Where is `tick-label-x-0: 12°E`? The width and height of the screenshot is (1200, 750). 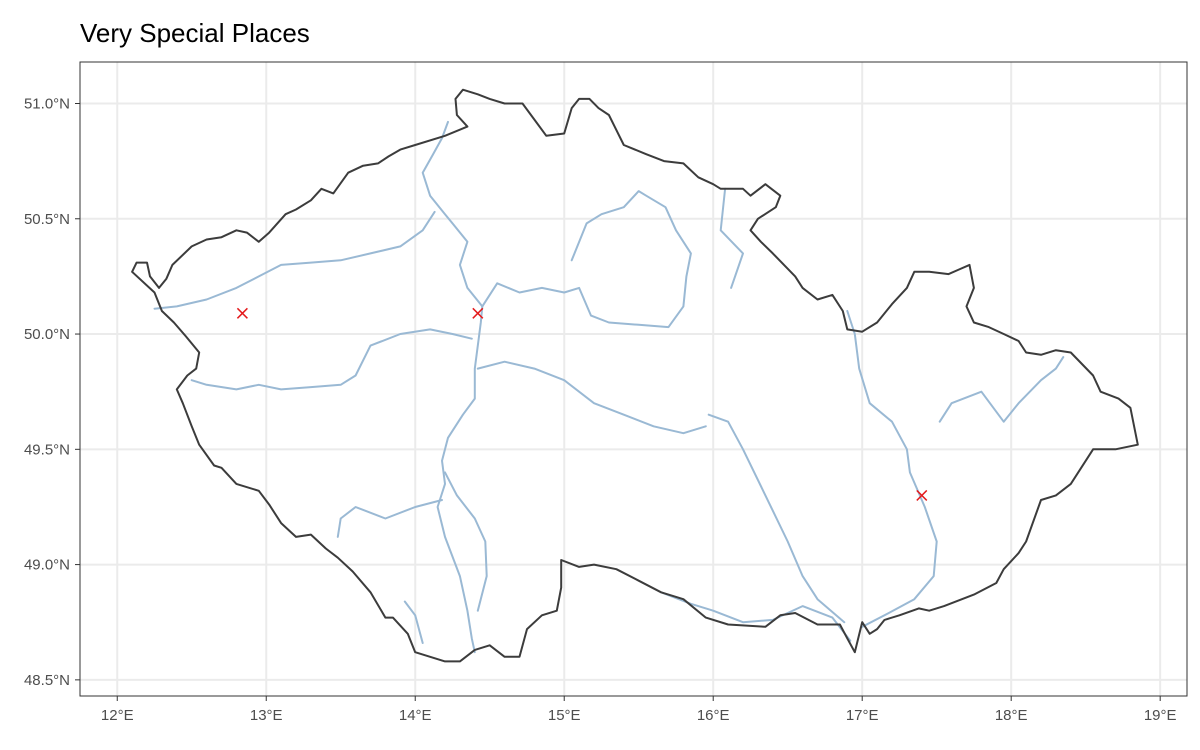
tick-label-x-0: 12°E is located at coordinates (117, 715).